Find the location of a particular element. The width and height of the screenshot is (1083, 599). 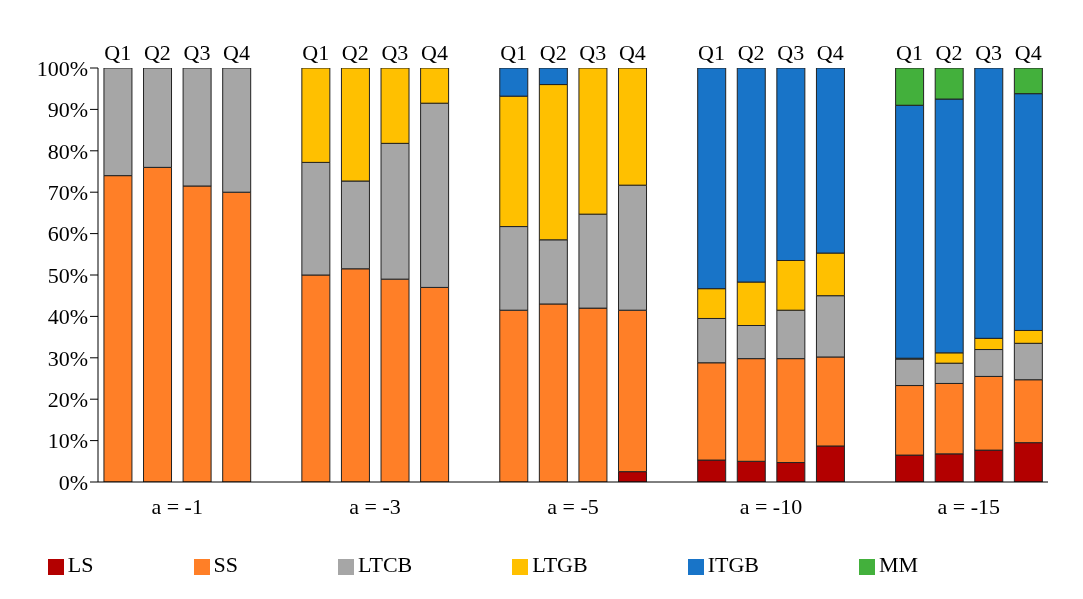

y-tick-label: 80% is located at coordinates (67, 151).